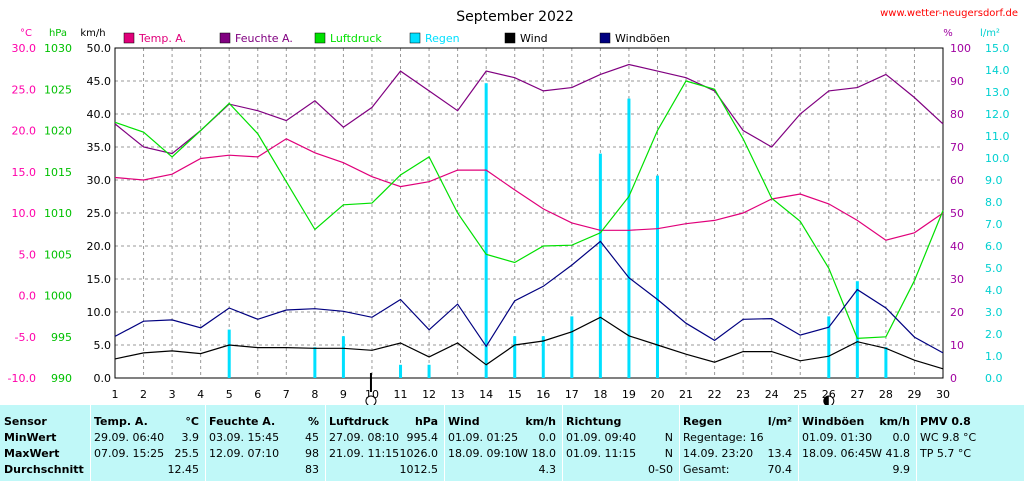 The width and height of the screenshot is (1024, 481). I want to click on pressure-tick-label: 995, so click(61, 337).